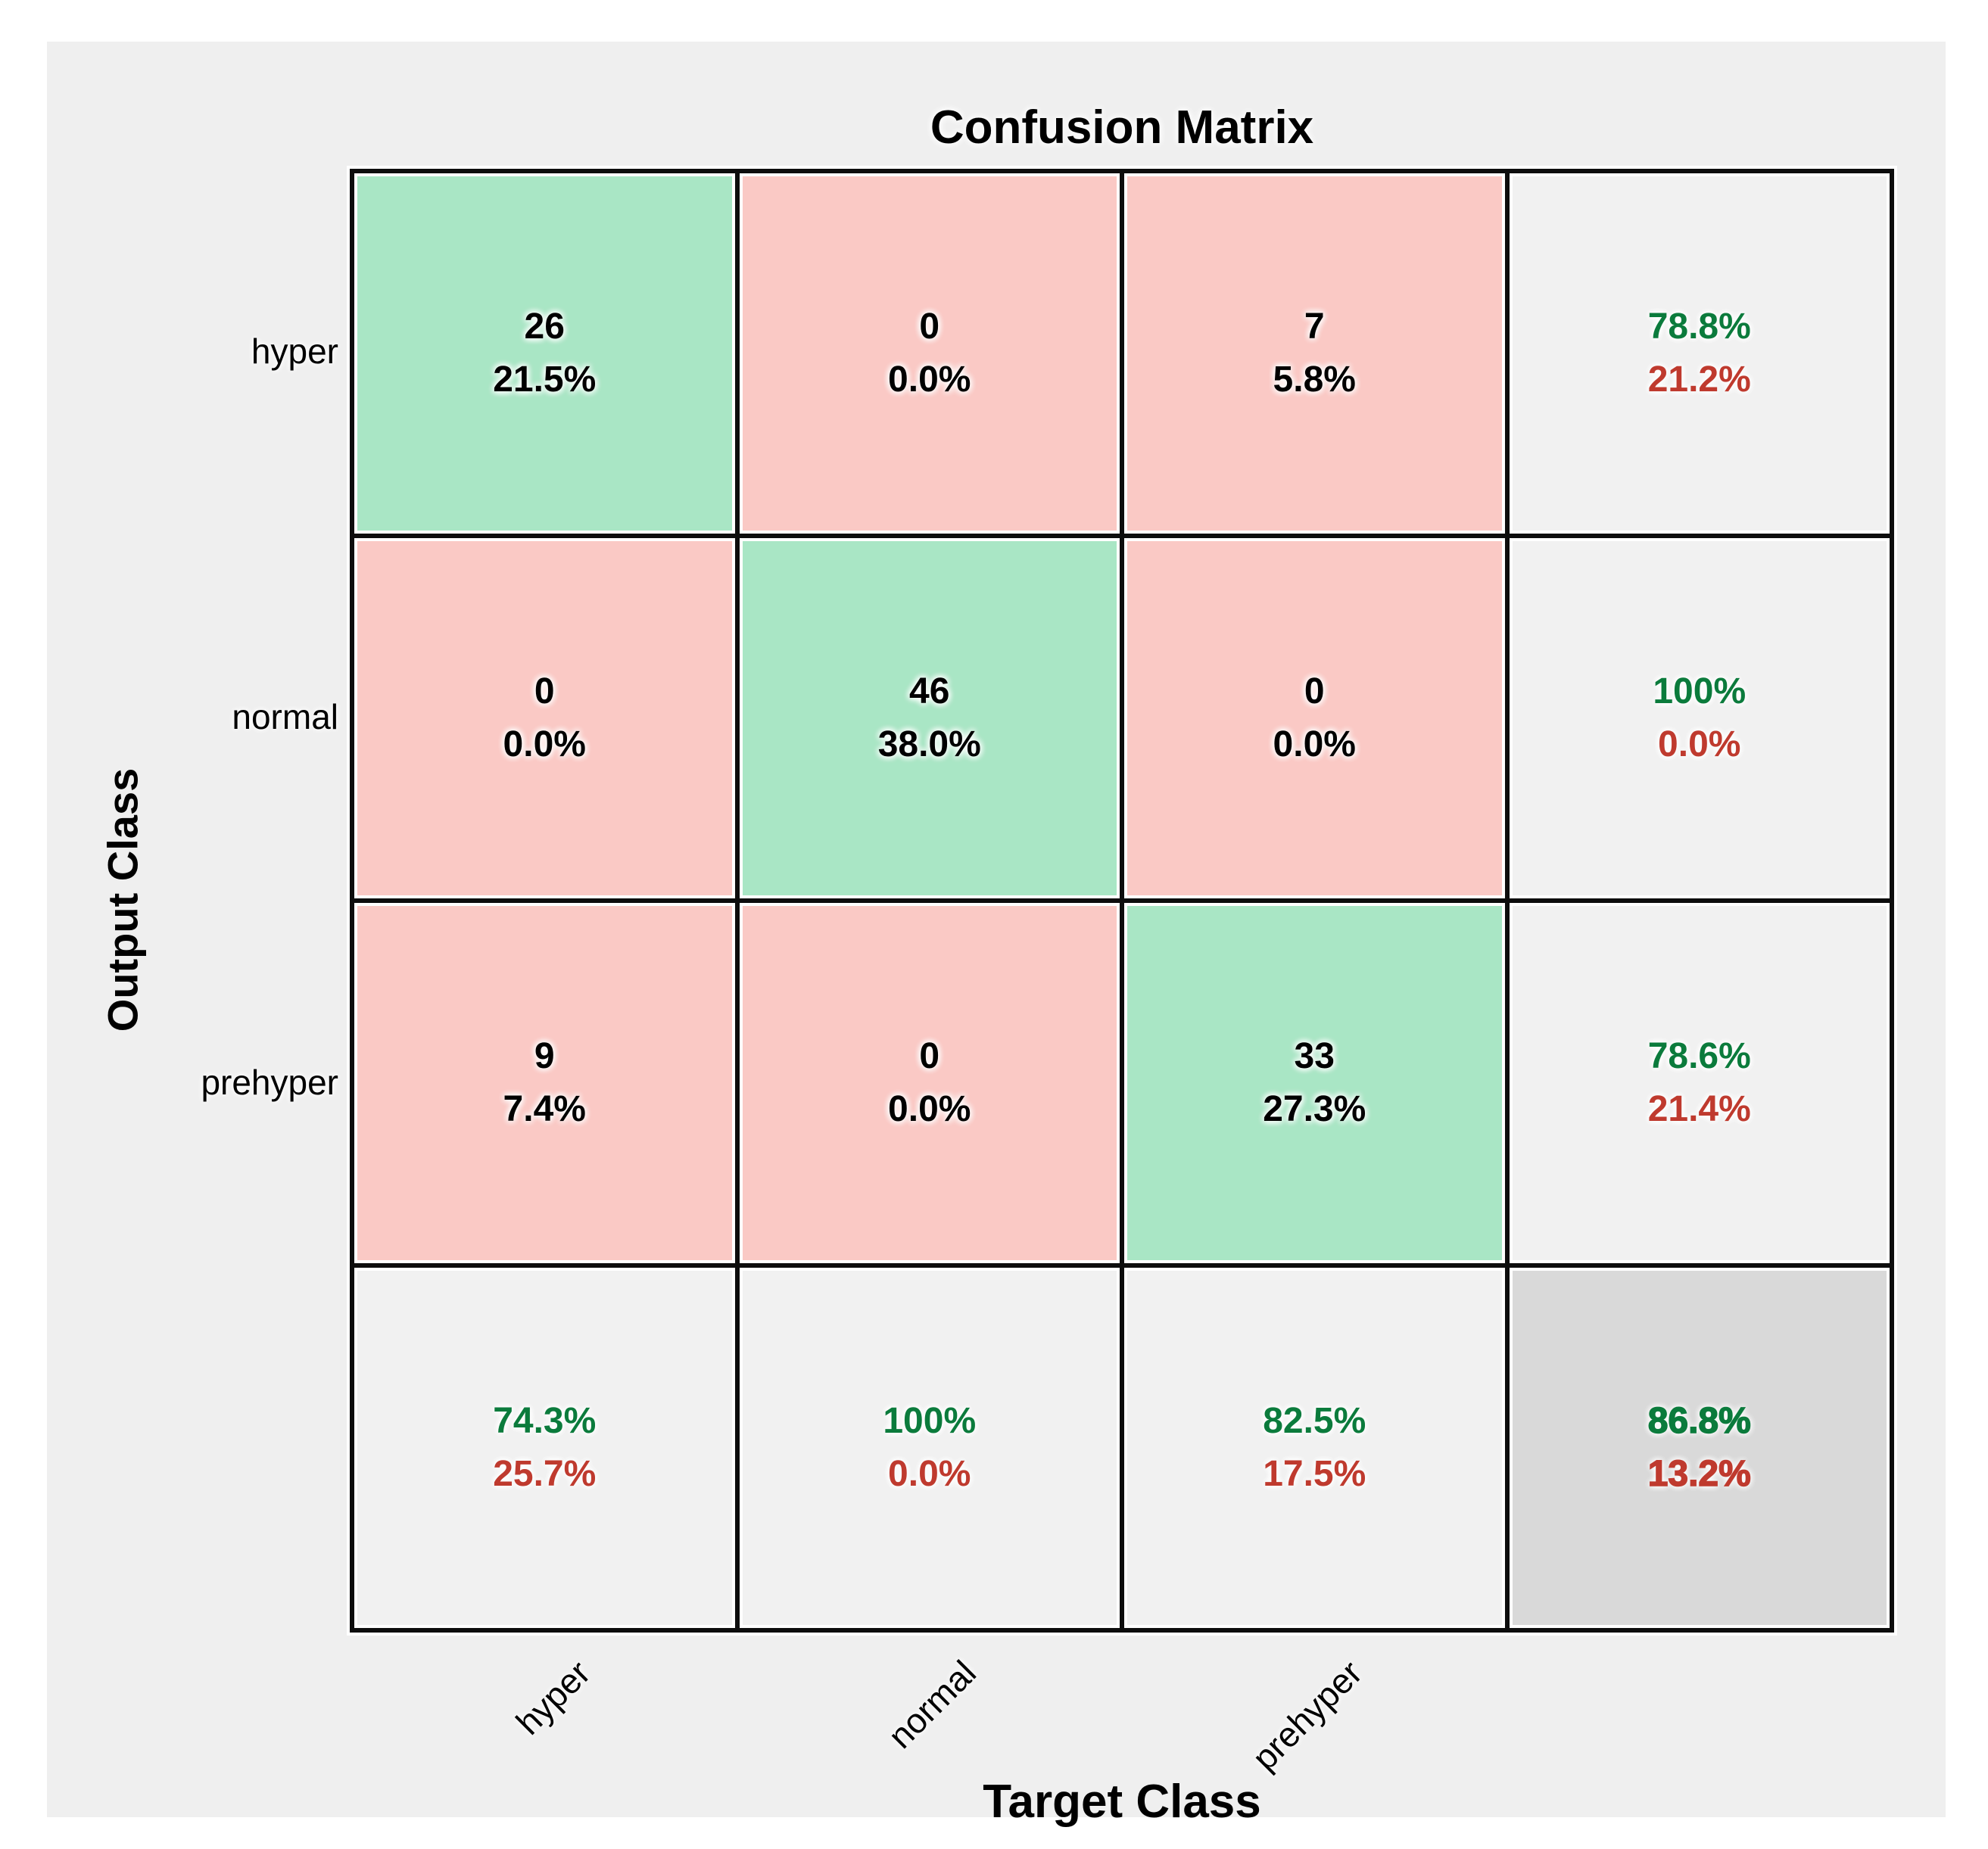 This screenshot has width=1988, height=1849. I want to click on y-axis-label: Output Class, so click(122, 899).